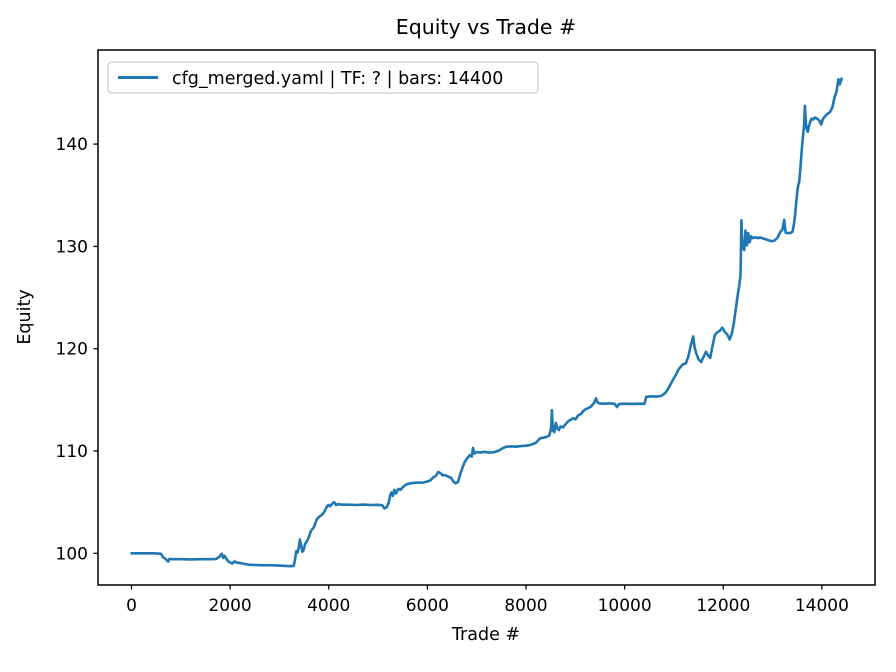 Image resolution: width=896 pixels, height=672 pixels. Describe the element at coordinates (72, 247) in the screenshot. I see `y-tick-label: 130` at that location.